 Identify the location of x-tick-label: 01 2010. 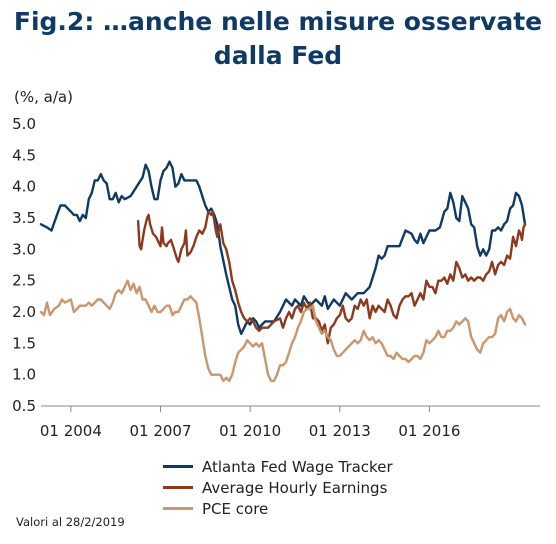
(250, 431).